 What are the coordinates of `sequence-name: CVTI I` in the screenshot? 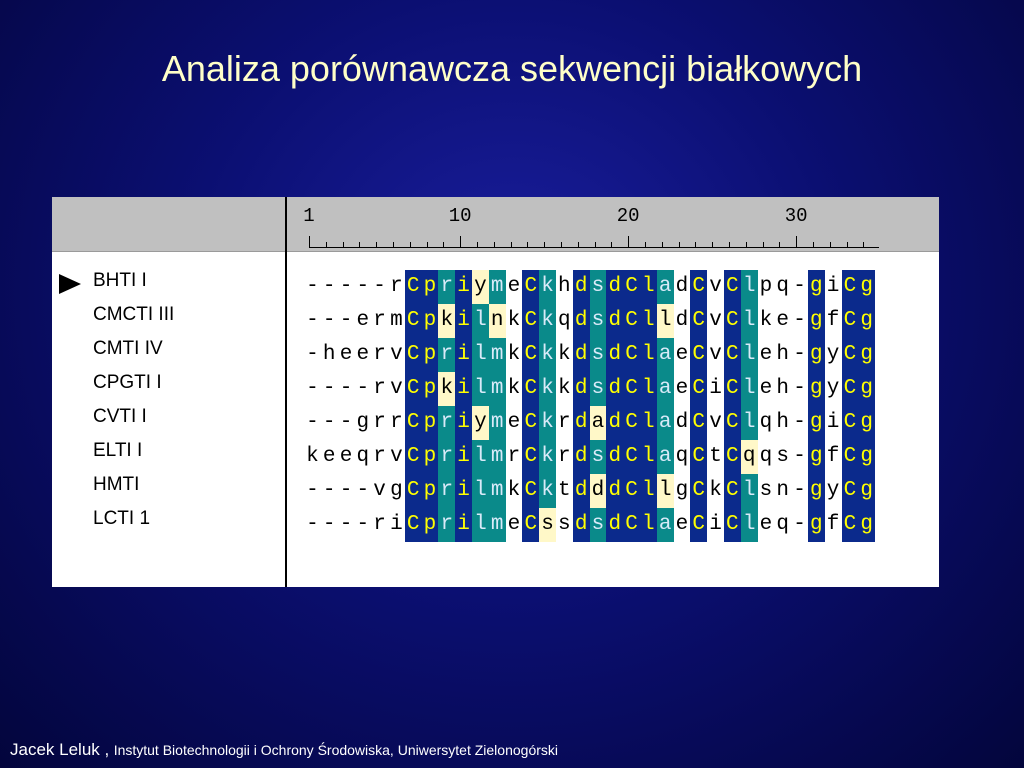 It's located at (120, 416).